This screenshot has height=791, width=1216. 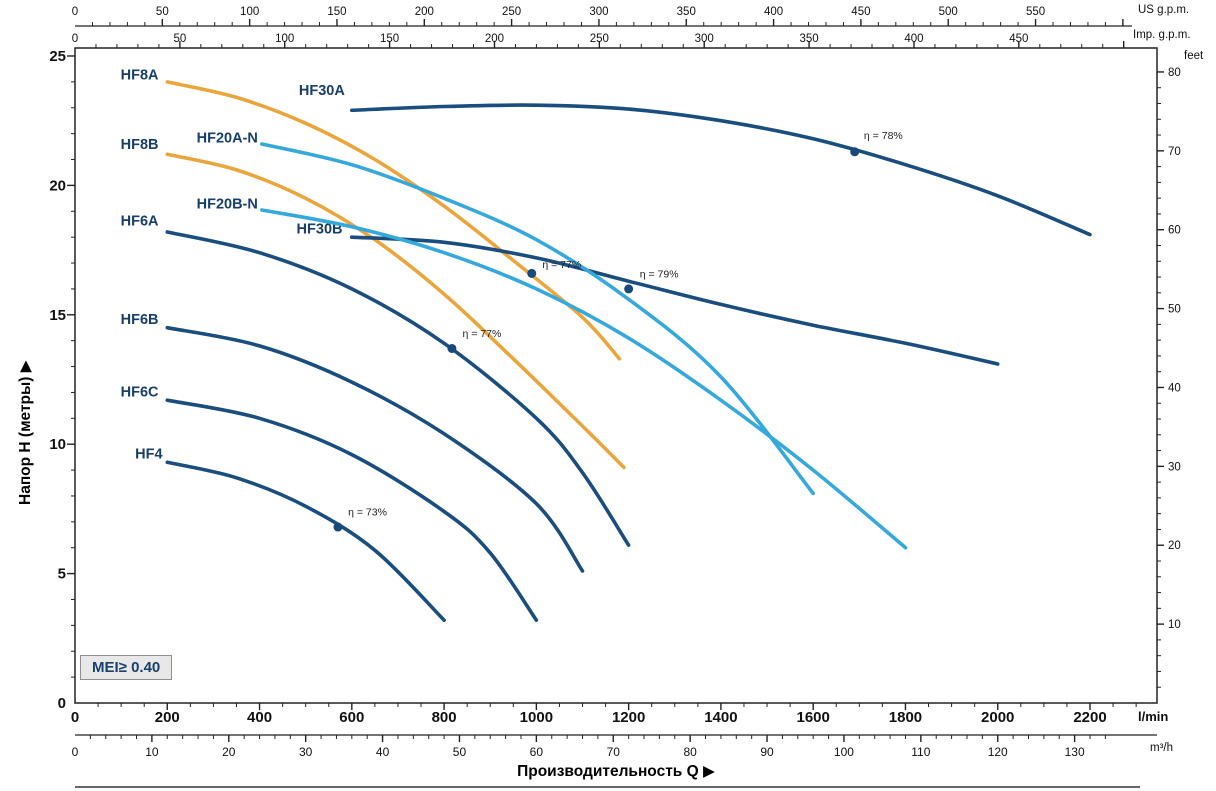 What do you see at coordinates (599, 39) in the screenshot?
I see `x-impgpm-tick-label: 250` at bounding box center [599, 39].